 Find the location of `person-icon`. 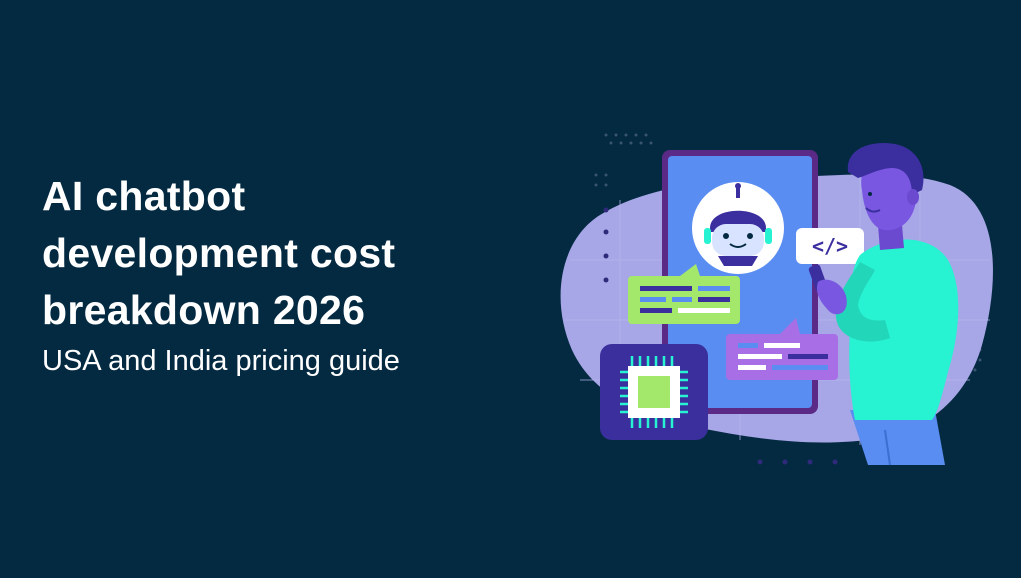

person-icon is located at coordinates (883, 304).